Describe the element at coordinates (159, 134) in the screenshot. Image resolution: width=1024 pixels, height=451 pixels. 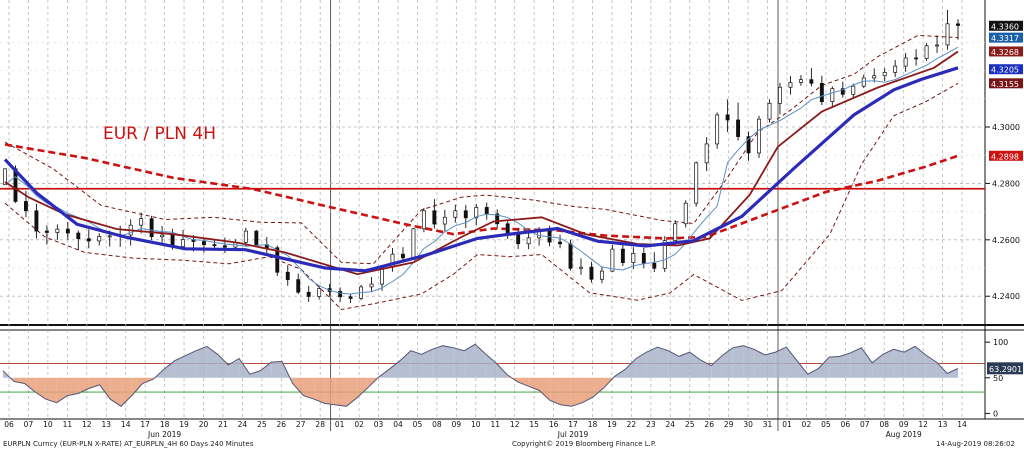
I see `chart-title: EUR / PLN 4H` at that location.